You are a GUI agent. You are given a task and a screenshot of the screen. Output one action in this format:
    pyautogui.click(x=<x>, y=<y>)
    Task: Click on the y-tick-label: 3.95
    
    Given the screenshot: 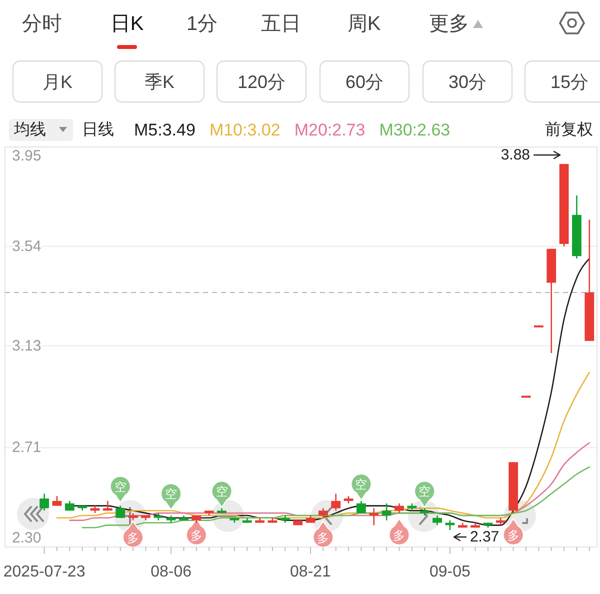 What is the action you would take?
    pyautogui.click(x=27, y=156)
    